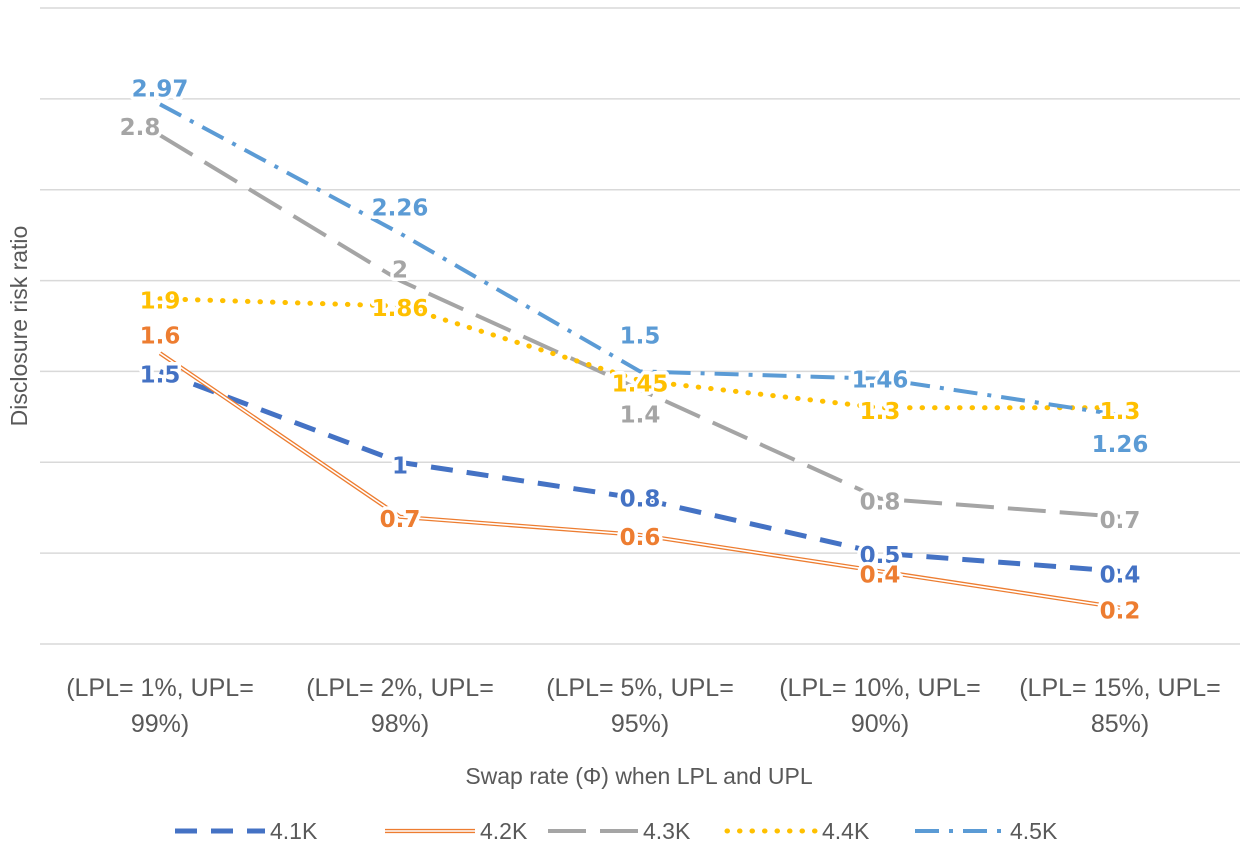  Describe the element at coordinates (640, 500) in the screenshot. I see `data-label-4.1K-3: 0.8` at that location.